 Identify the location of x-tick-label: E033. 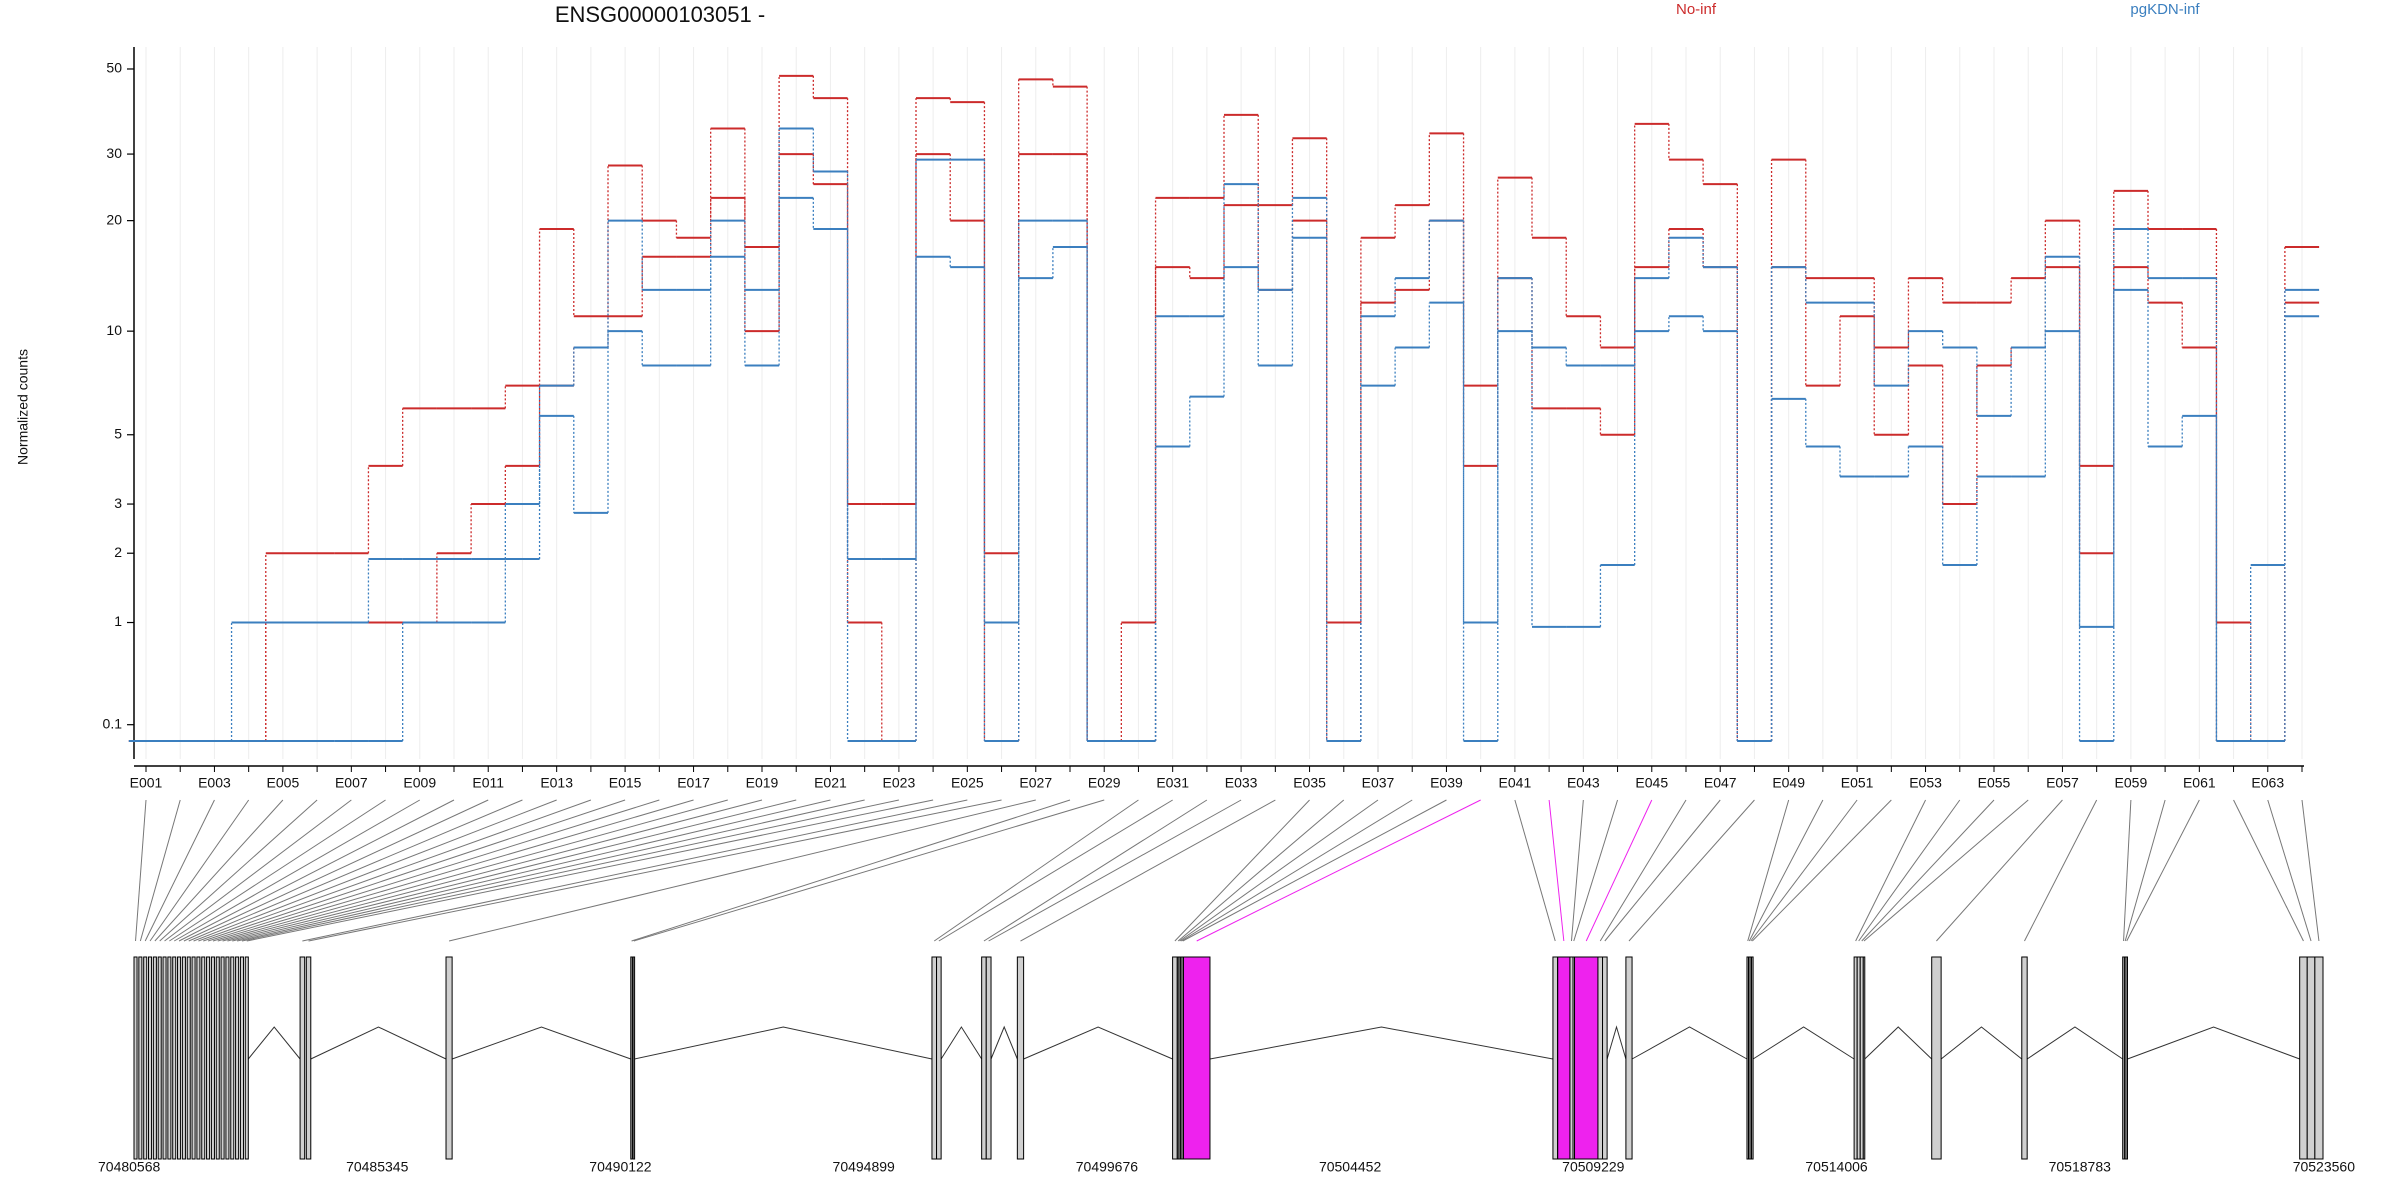
(1241, 783).